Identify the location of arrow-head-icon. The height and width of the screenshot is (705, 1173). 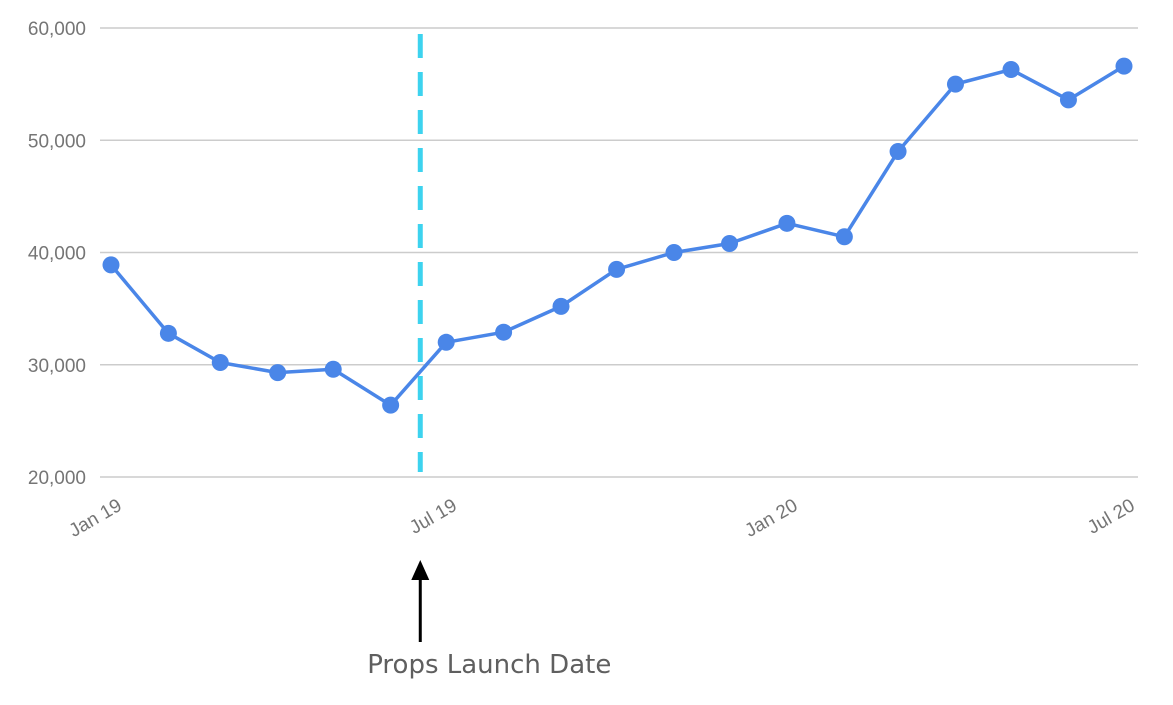
(420, 570).